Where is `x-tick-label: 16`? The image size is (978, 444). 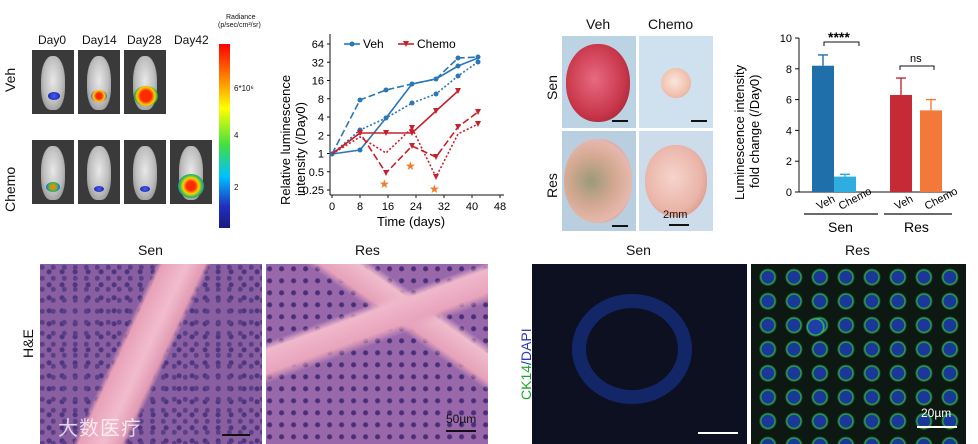 x-tick-label: 16 is located at coordinates (388, 207).